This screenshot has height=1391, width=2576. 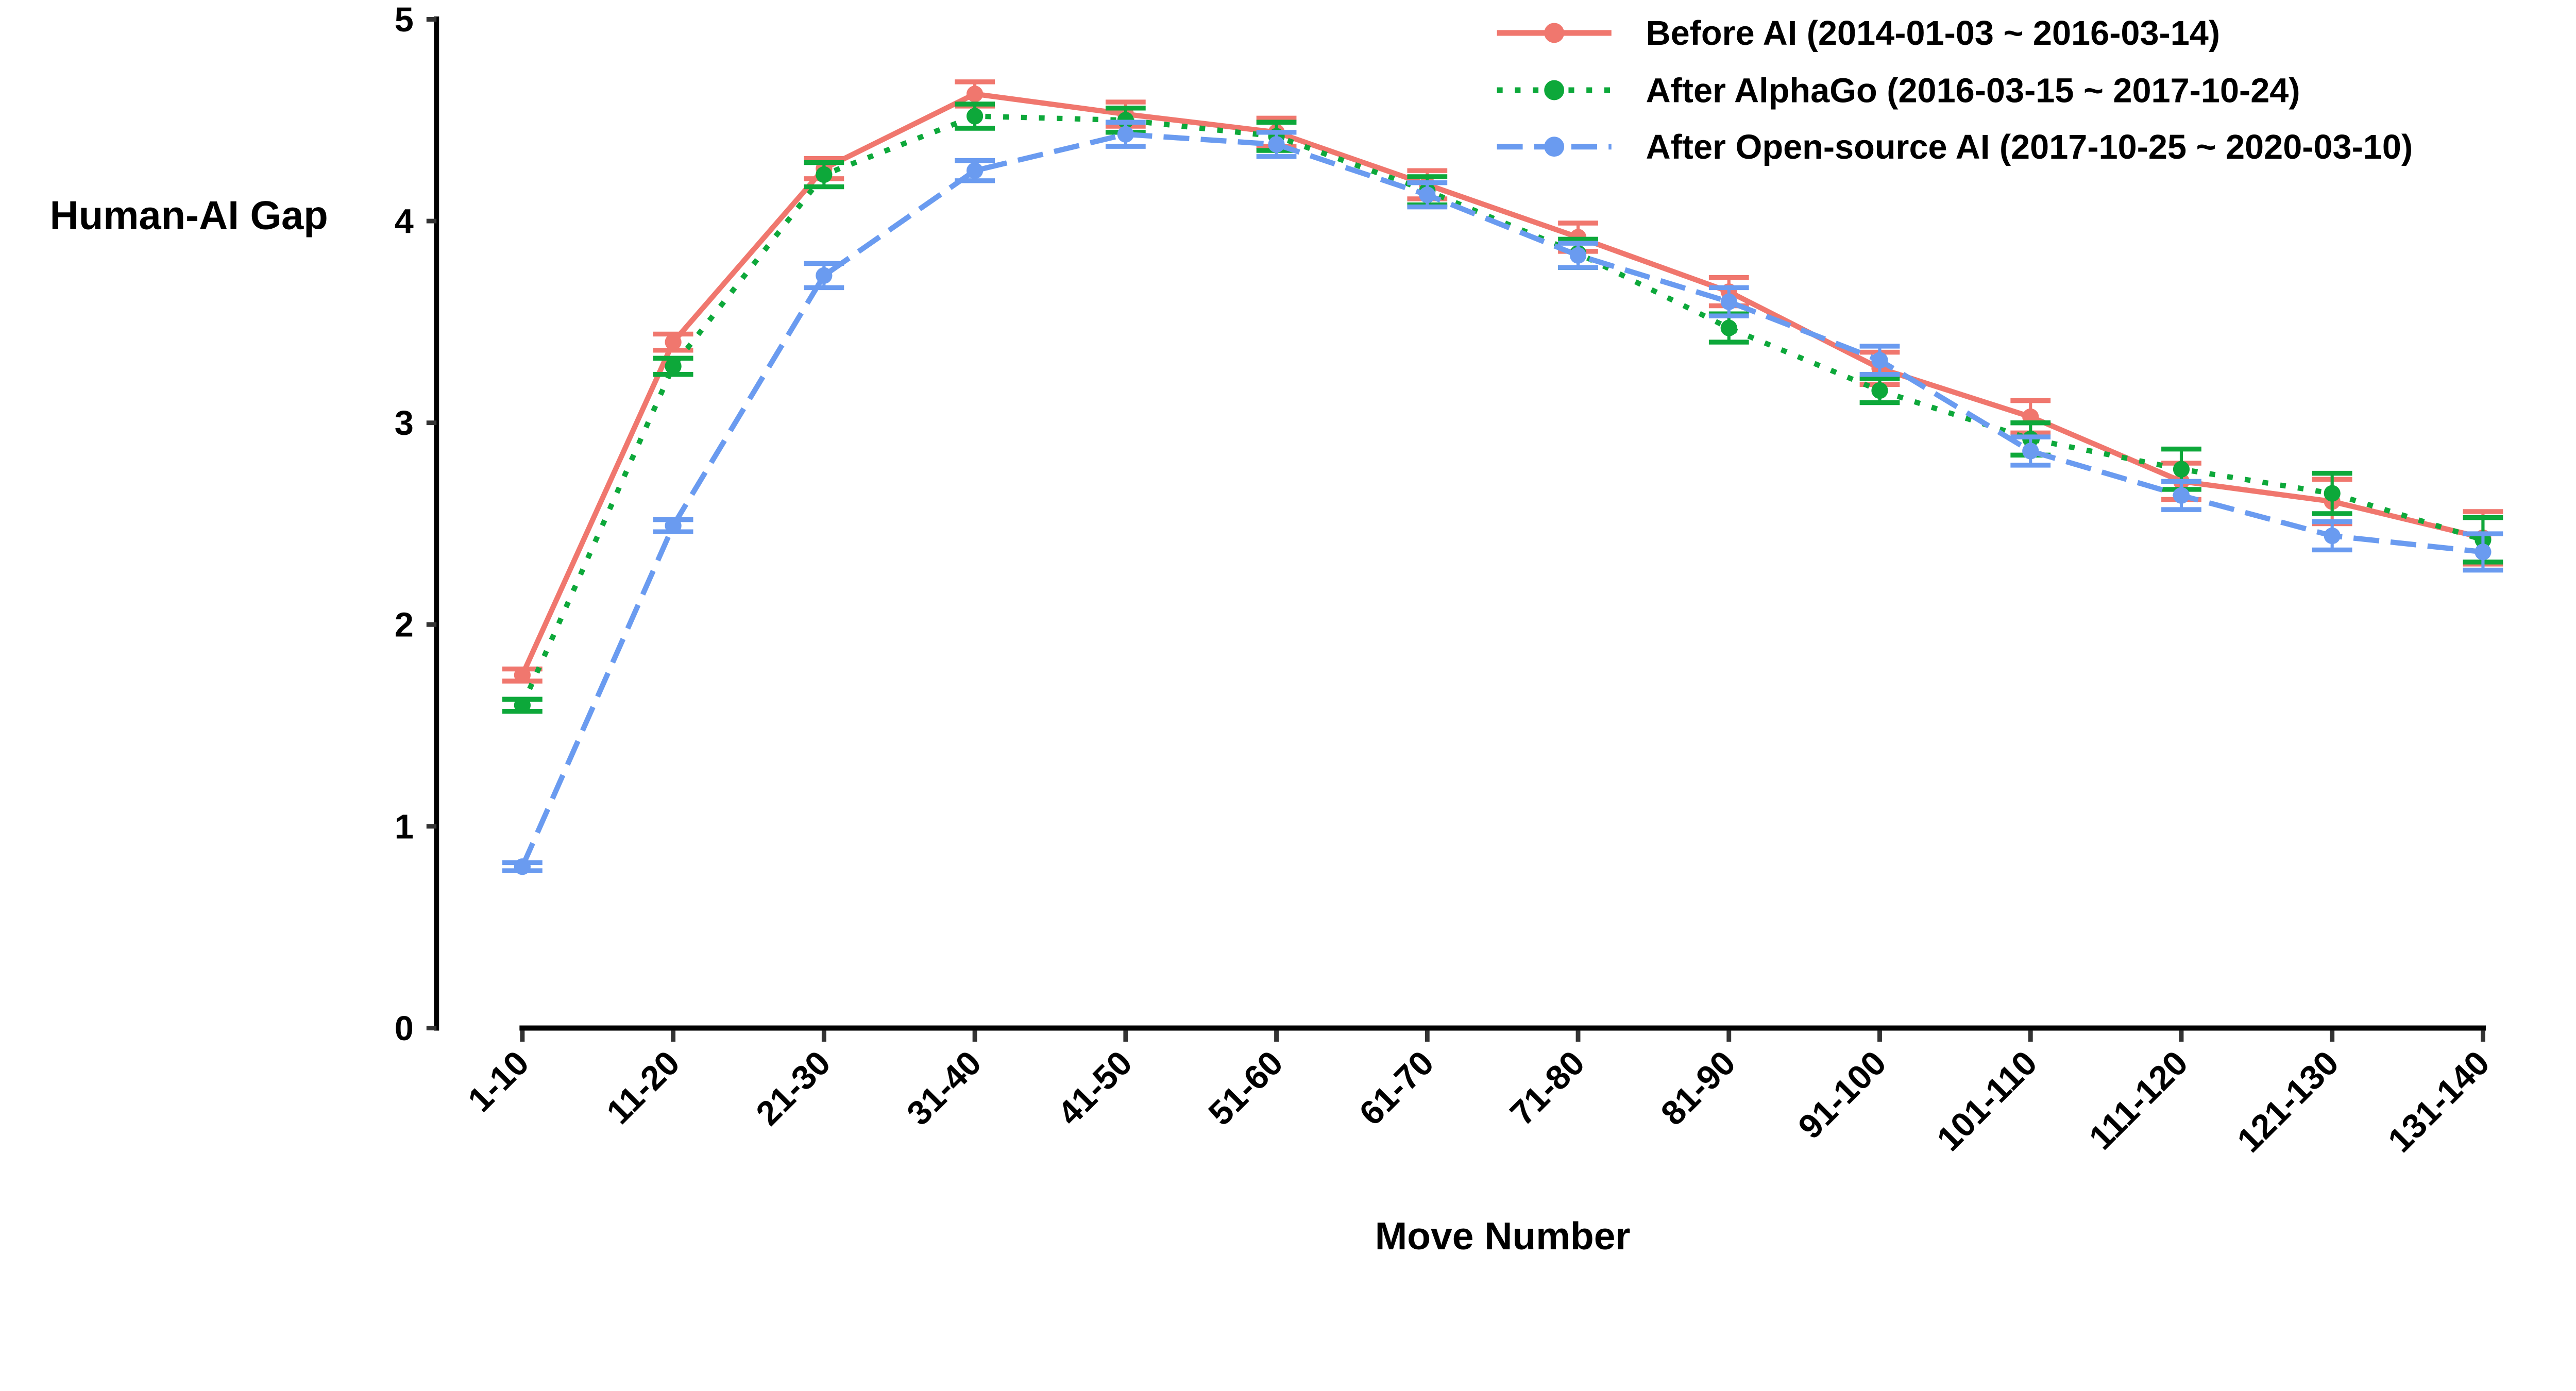 What do you see at coordinates (1095, 1088) in the screenshot?
I see `x-tick-label: 41-50` at bounding box center [1095, 1088].